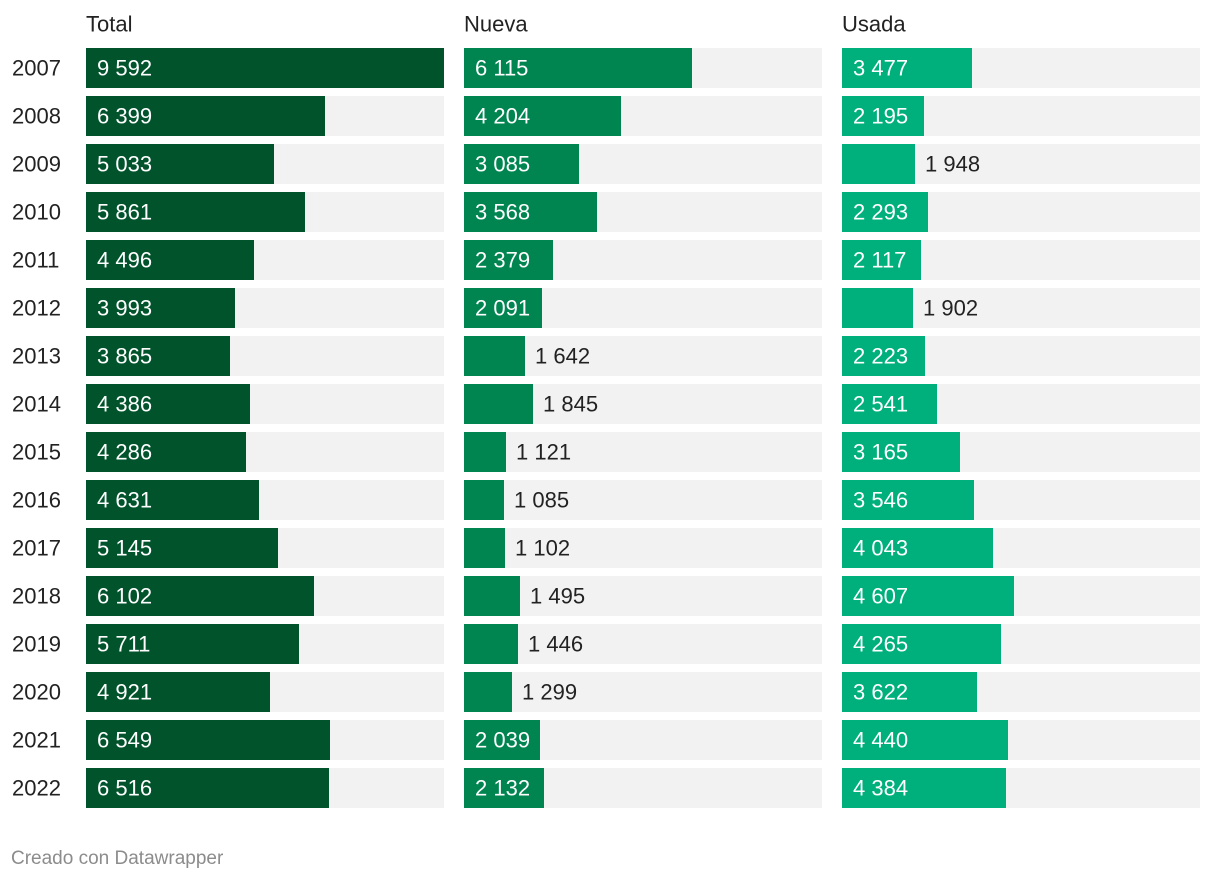 This screenshot has width=1220, height=884. I want to click on value-label: 3 622, so click(880, 692).